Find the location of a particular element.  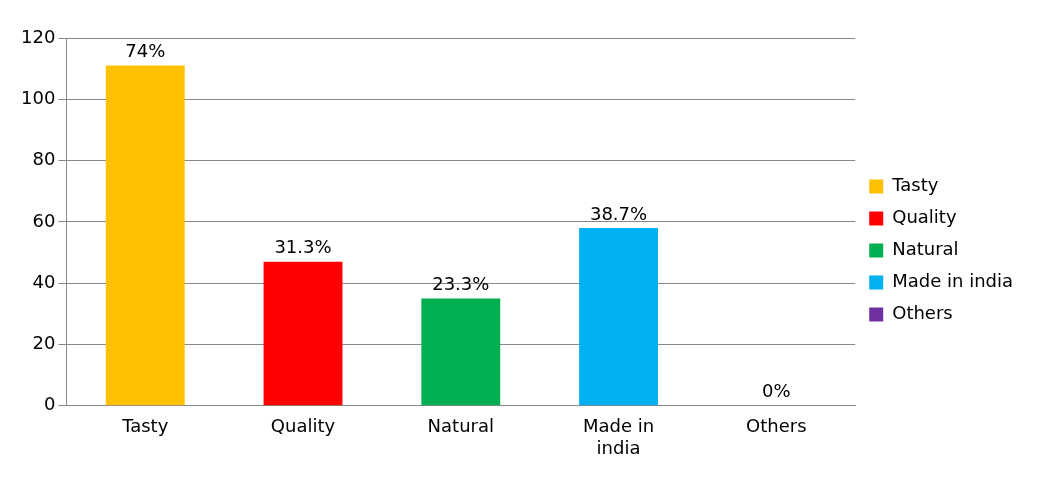

y-tick-label: 40 is located at coordinates (44, 281).